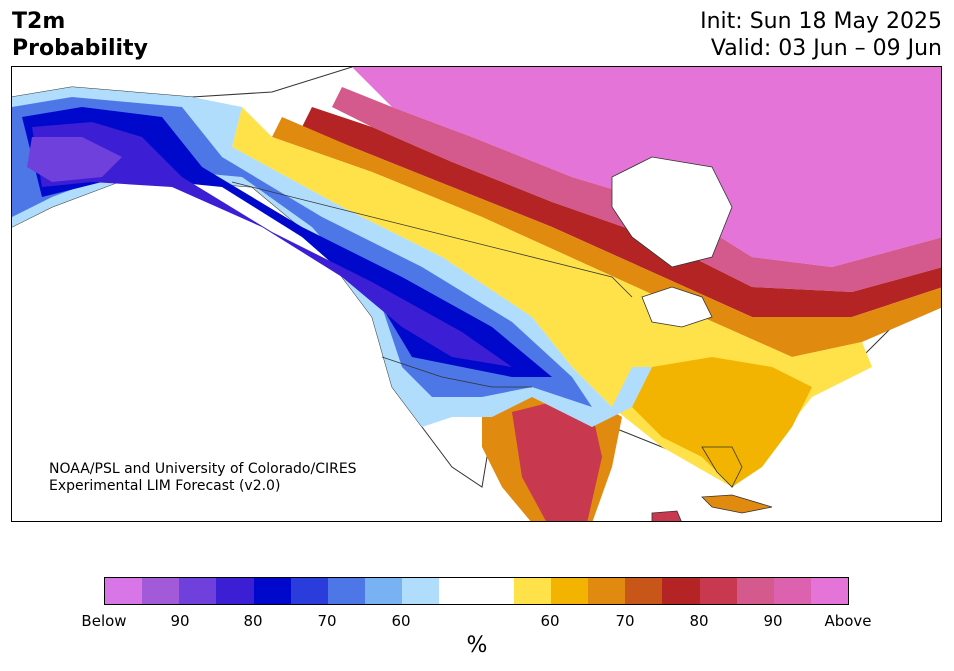 This screenshot has height=671, width=954. What do you see at coordinates (432, 239) in the screenshot?
I see `us-canada-border` at bounding box center [432, 239].